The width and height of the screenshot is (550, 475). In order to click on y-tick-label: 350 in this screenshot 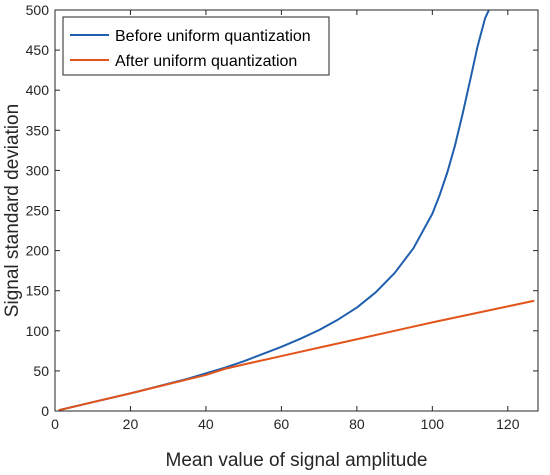, I will do `click(38, 130)`.